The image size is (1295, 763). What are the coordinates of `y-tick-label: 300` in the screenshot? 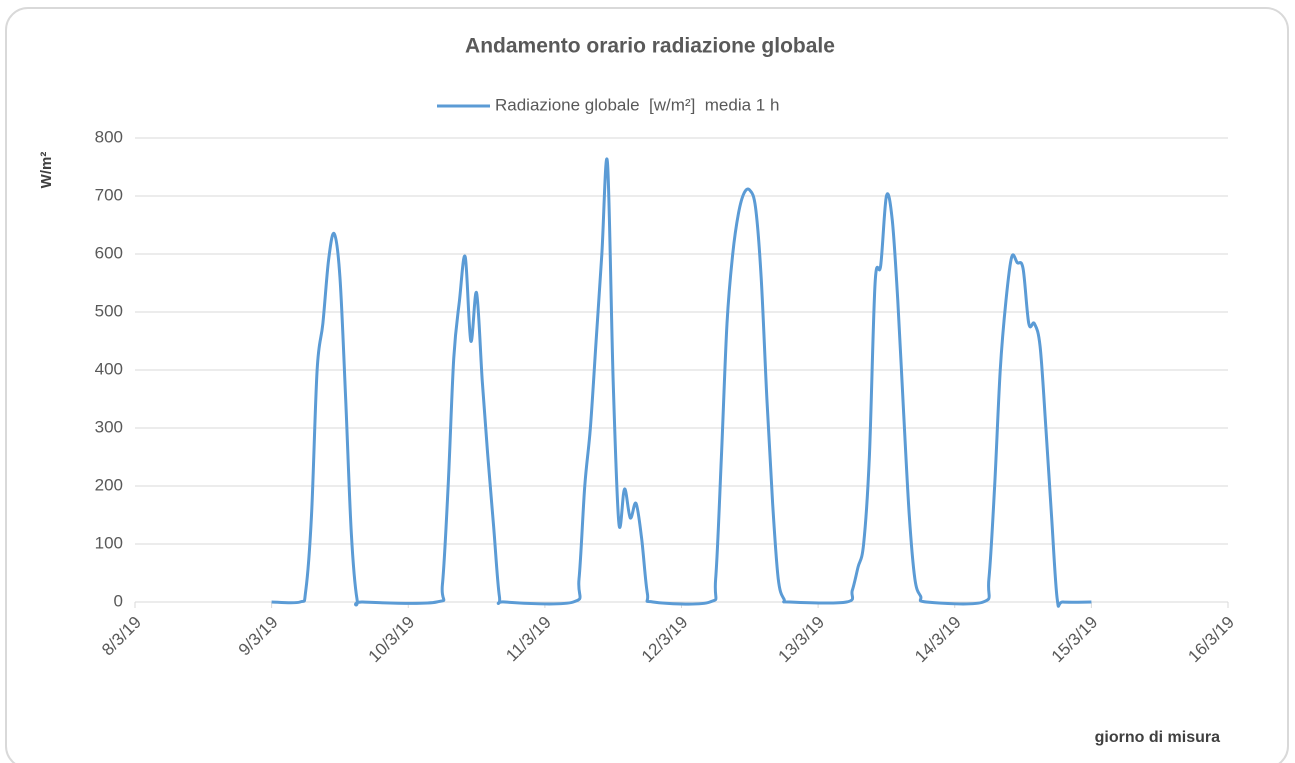 It's located at (109, 426).